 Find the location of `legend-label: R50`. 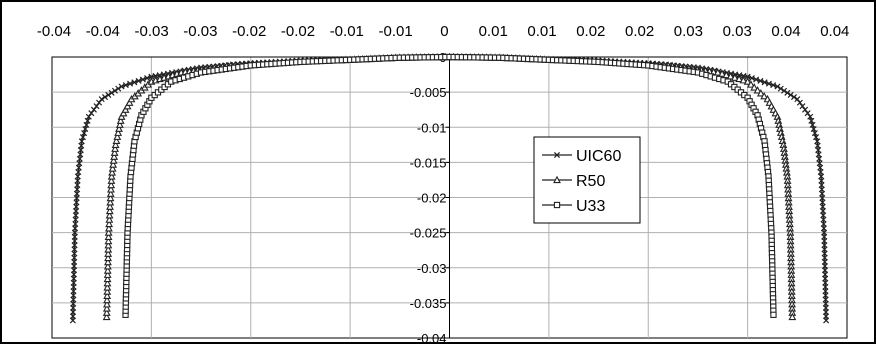

legend-label: R50 is located at coordinates (590, 181).